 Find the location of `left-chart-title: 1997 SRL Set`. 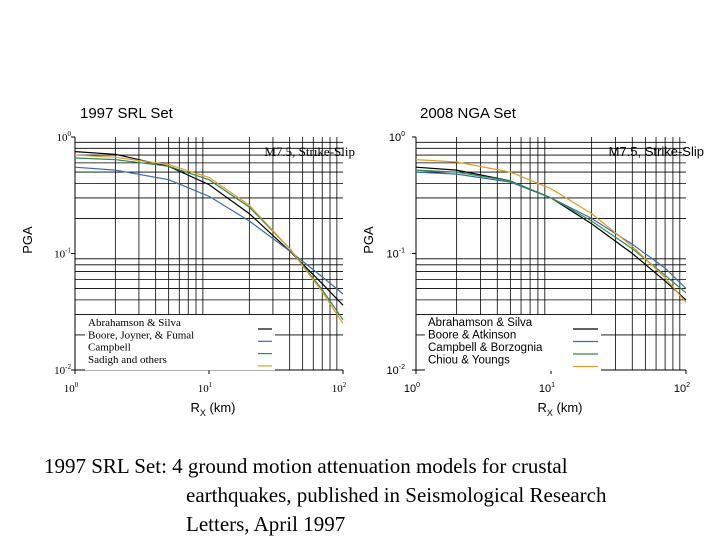

left-chart-title: 1997 SRL Set is located at coordinates (127, 113).